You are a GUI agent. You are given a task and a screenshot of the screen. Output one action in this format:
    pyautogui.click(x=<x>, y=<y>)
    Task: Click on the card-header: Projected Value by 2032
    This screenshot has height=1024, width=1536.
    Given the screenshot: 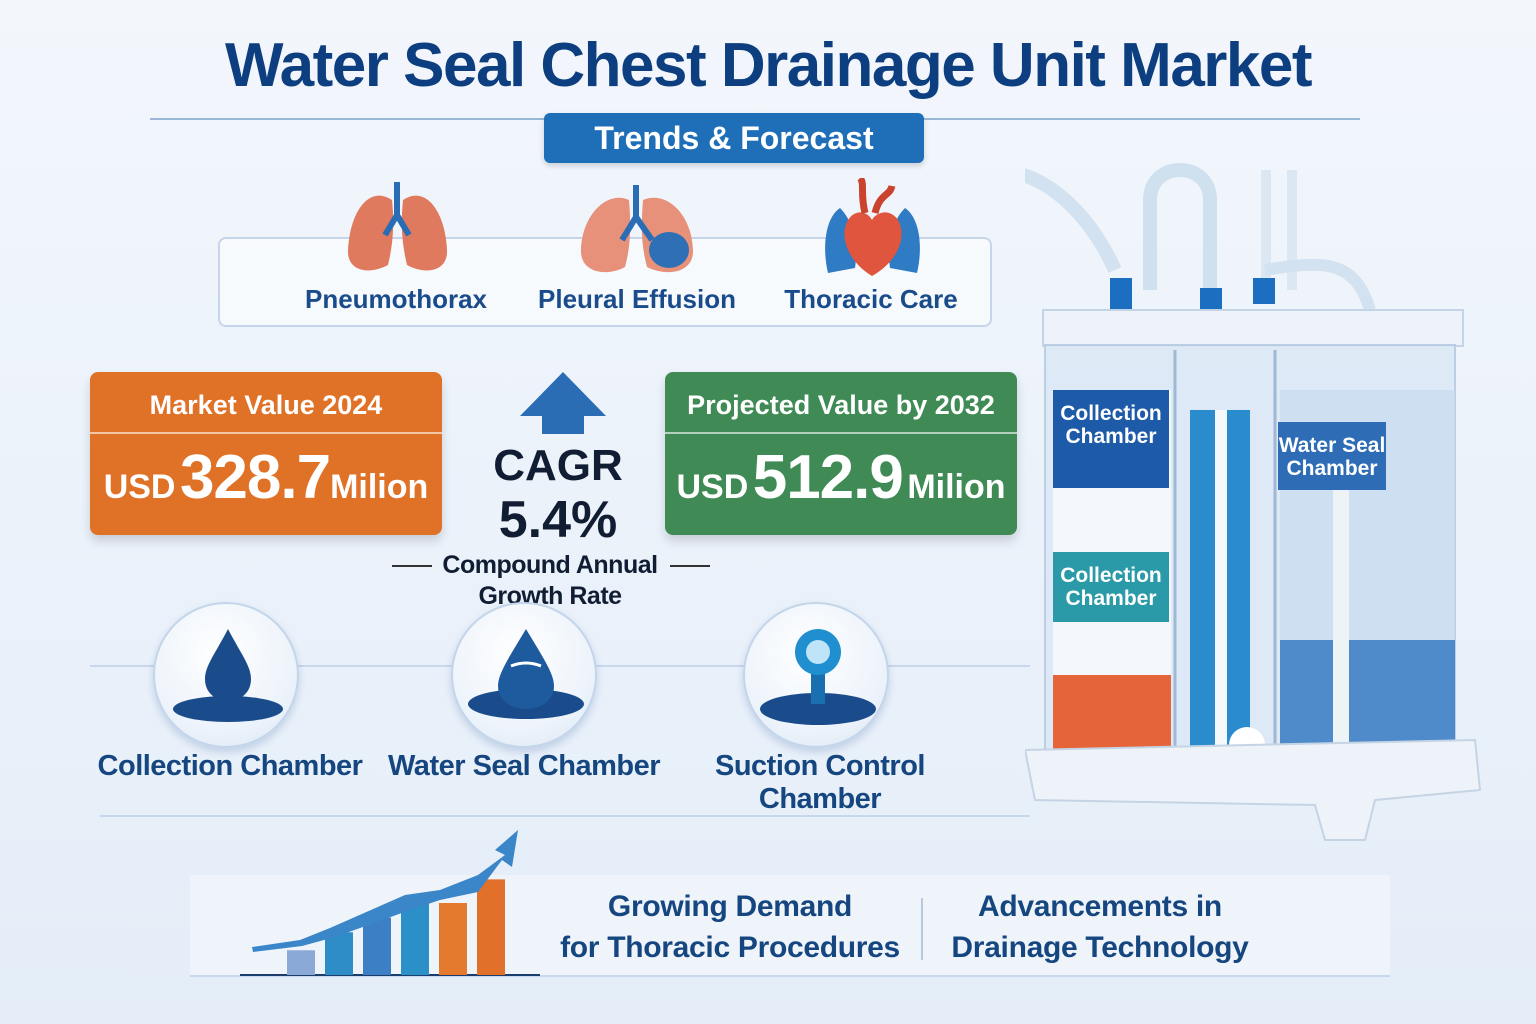 What is the action you would take?
    pyautogui.click(x=841, y=403)
    